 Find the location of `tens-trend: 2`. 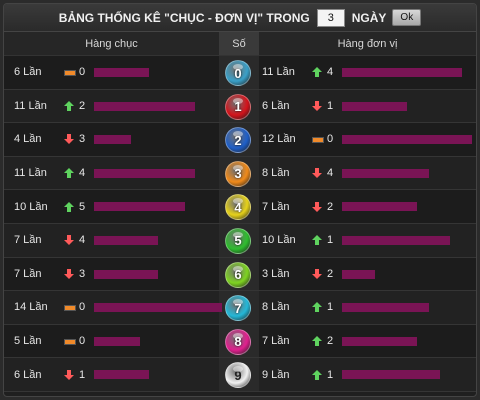

tens-trend: 2 is located at coordinates (74, 106).